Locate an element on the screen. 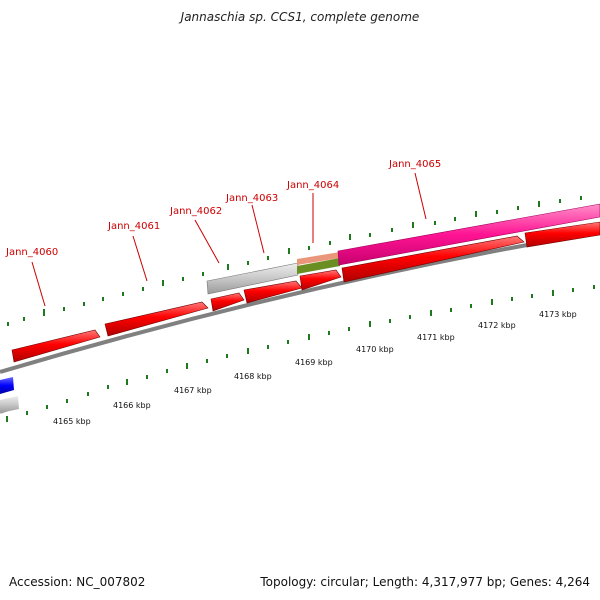 The width and height of the screenshot is (600, 600). gene-next is located at coordinates (562, 234).